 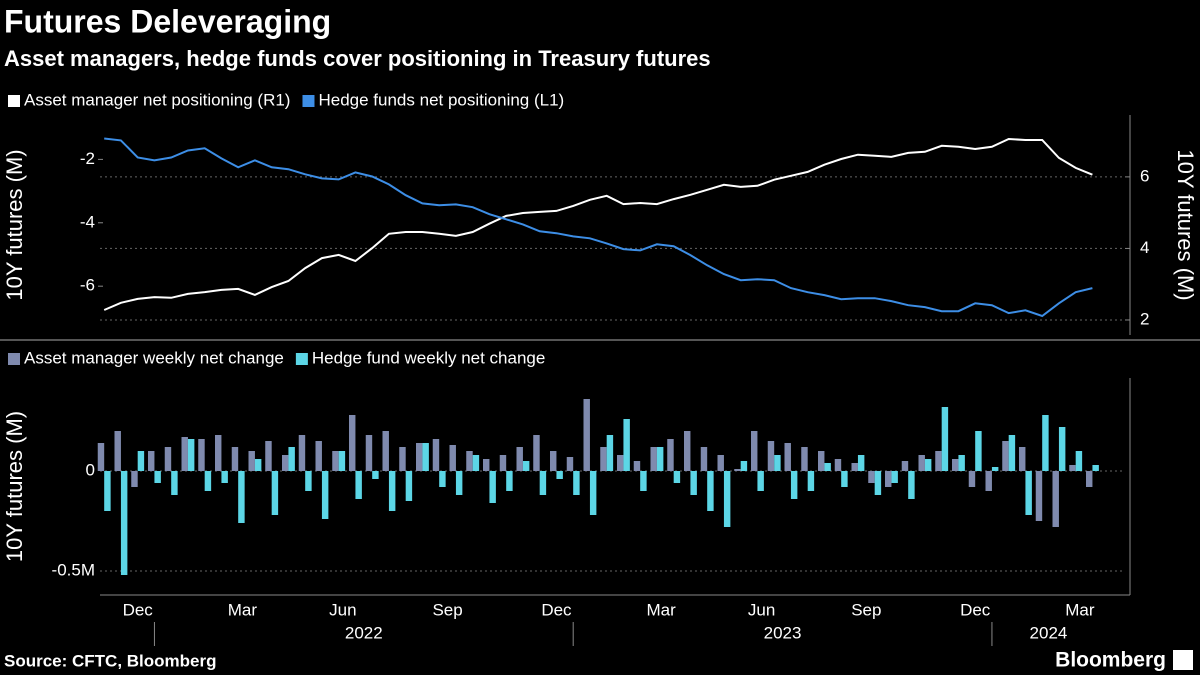 What do you see at coordinates (73, 569) in the screenshot?
I see `y-tick-label: -0.5M` at bounding box center [73, 569].